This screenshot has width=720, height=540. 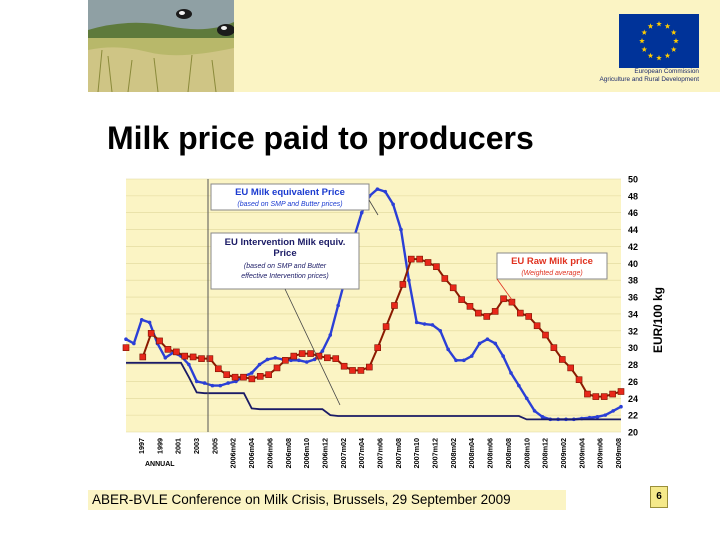 I want to click on y-tick-label: 22, so click(x=633, y=416).